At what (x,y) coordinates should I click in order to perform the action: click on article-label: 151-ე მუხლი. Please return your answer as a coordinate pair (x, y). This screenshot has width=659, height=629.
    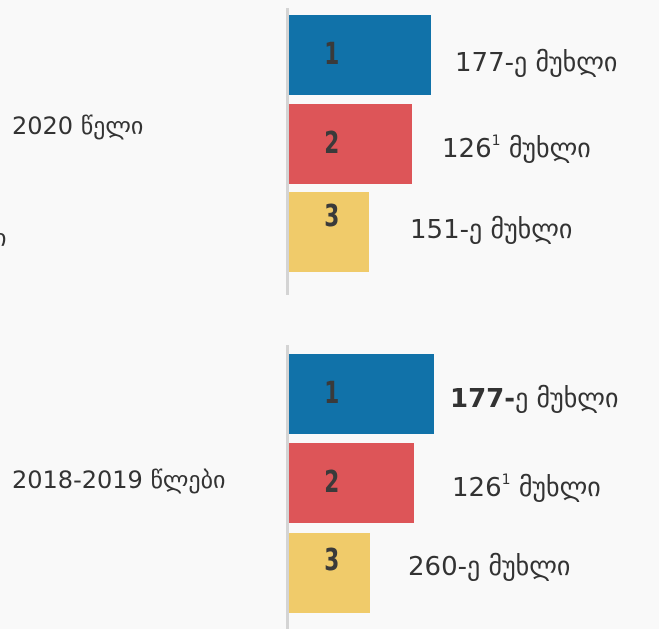
    Looking at the image, I should click on (491, 230).